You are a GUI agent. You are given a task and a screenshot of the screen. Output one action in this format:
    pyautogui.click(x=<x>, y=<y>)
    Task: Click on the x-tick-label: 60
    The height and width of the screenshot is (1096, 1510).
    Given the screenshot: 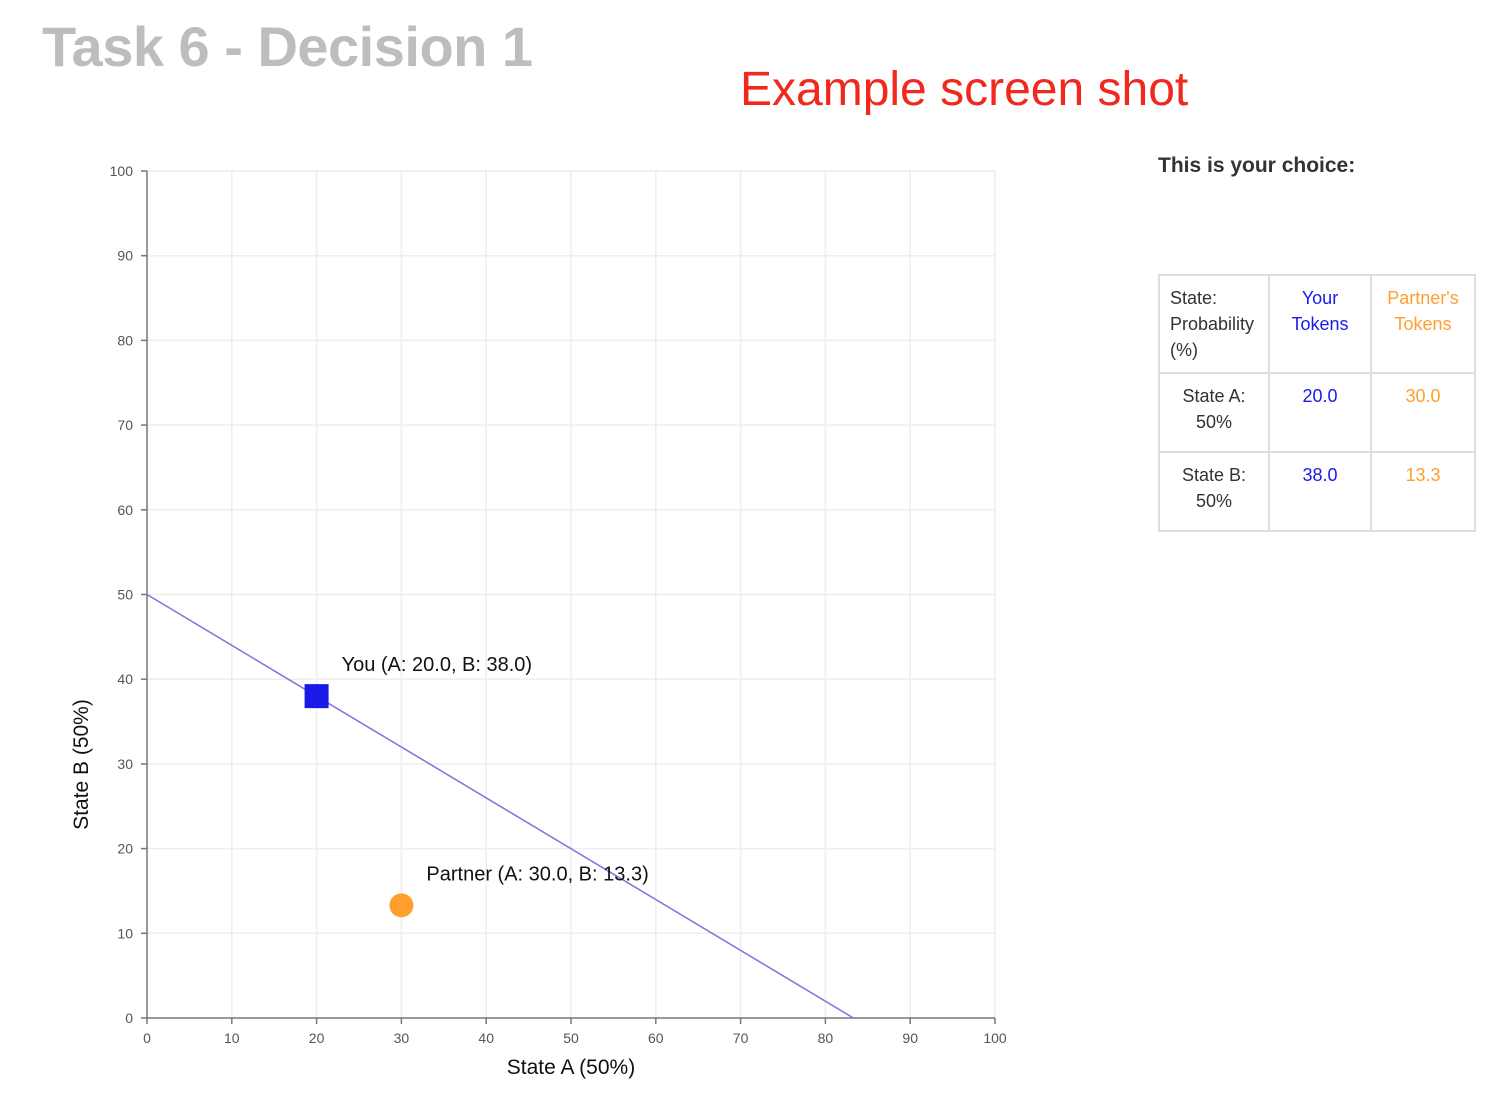 What is the action you would take?
    pyautogui.click(x=656, y=1038)
    